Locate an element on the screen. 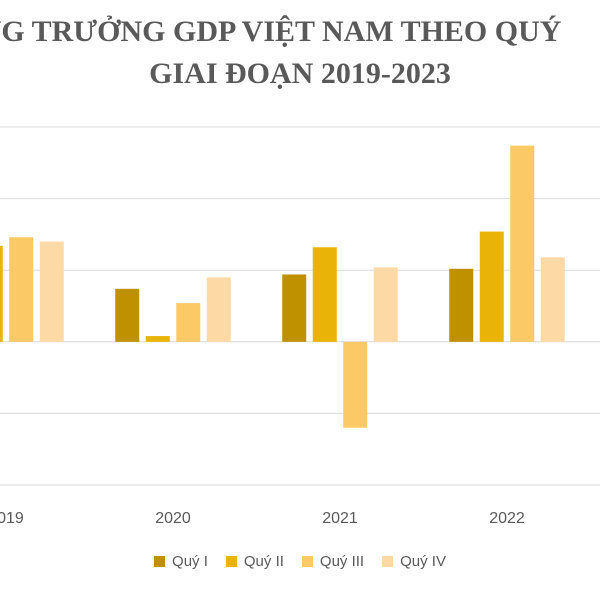 The width and height of the screenshot is (600, 600). chart-title-line-1: TĂNG TRƯỞNG GDP VIỆT NAM THEO QUÝ is located at coordinates (281, 31).